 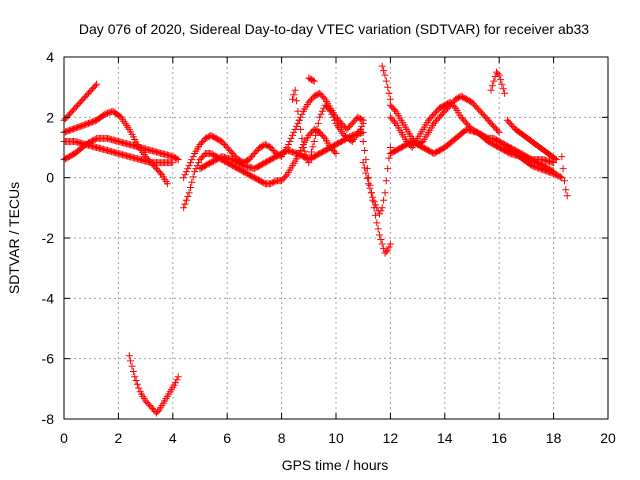 I want to click on y-axis-label: SDTVAR / TECUs, so click(x=14, y=238).